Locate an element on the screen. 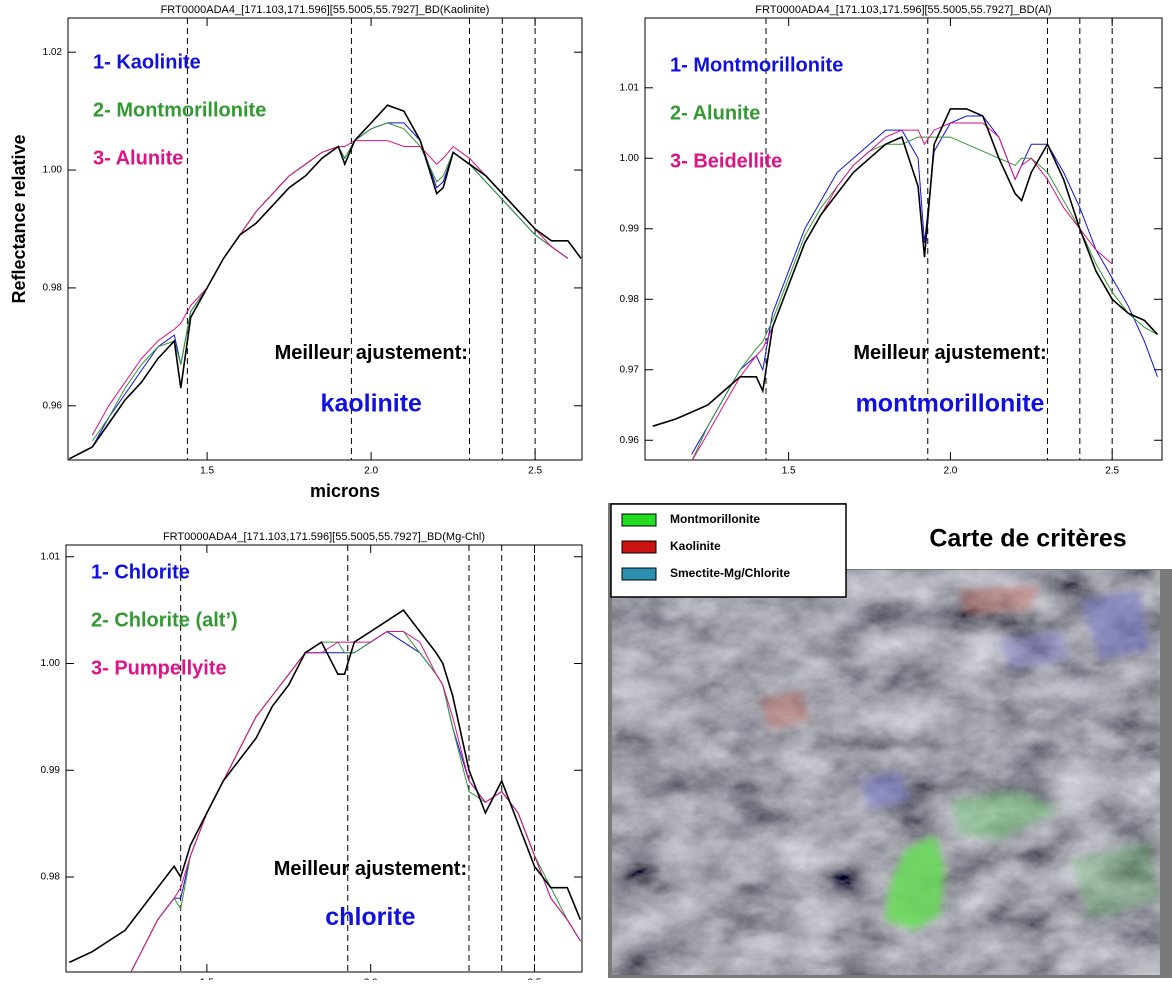 Image resolution: width=1172 pixels, height=985 pixels. legend-label: Montmorillonite is located at coordinates (715, 519).